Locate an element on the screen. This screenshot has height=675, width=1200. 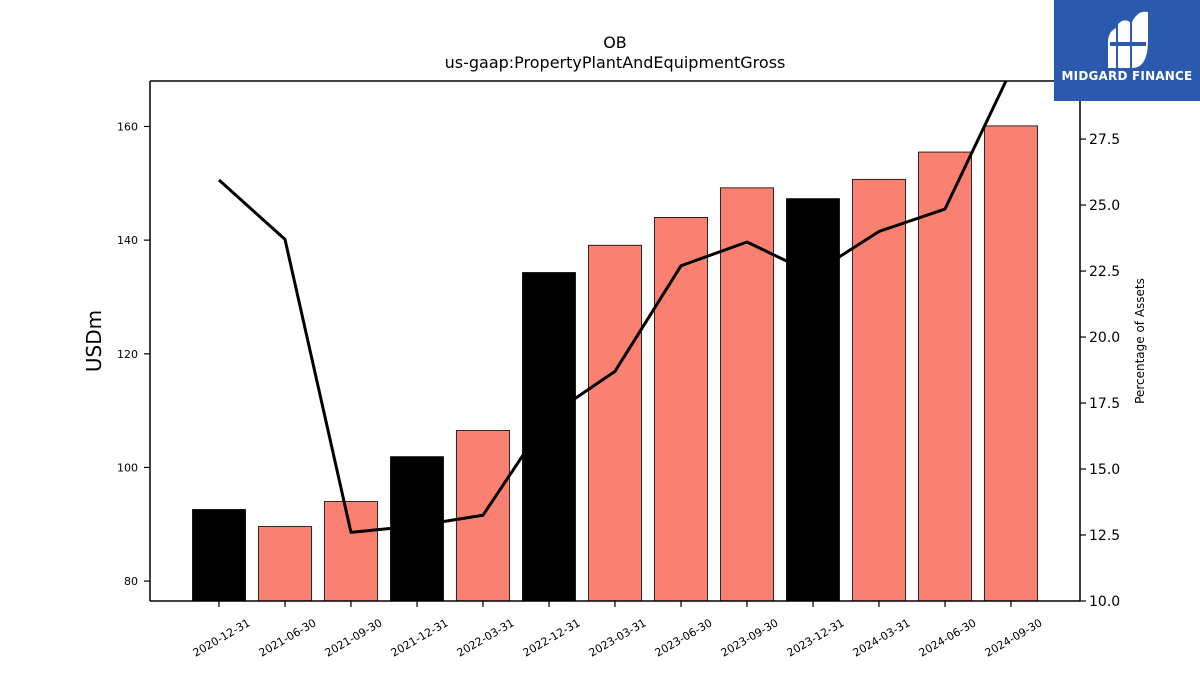
y2-tick-label: 10.0 is located at coordinates (1104, 602).